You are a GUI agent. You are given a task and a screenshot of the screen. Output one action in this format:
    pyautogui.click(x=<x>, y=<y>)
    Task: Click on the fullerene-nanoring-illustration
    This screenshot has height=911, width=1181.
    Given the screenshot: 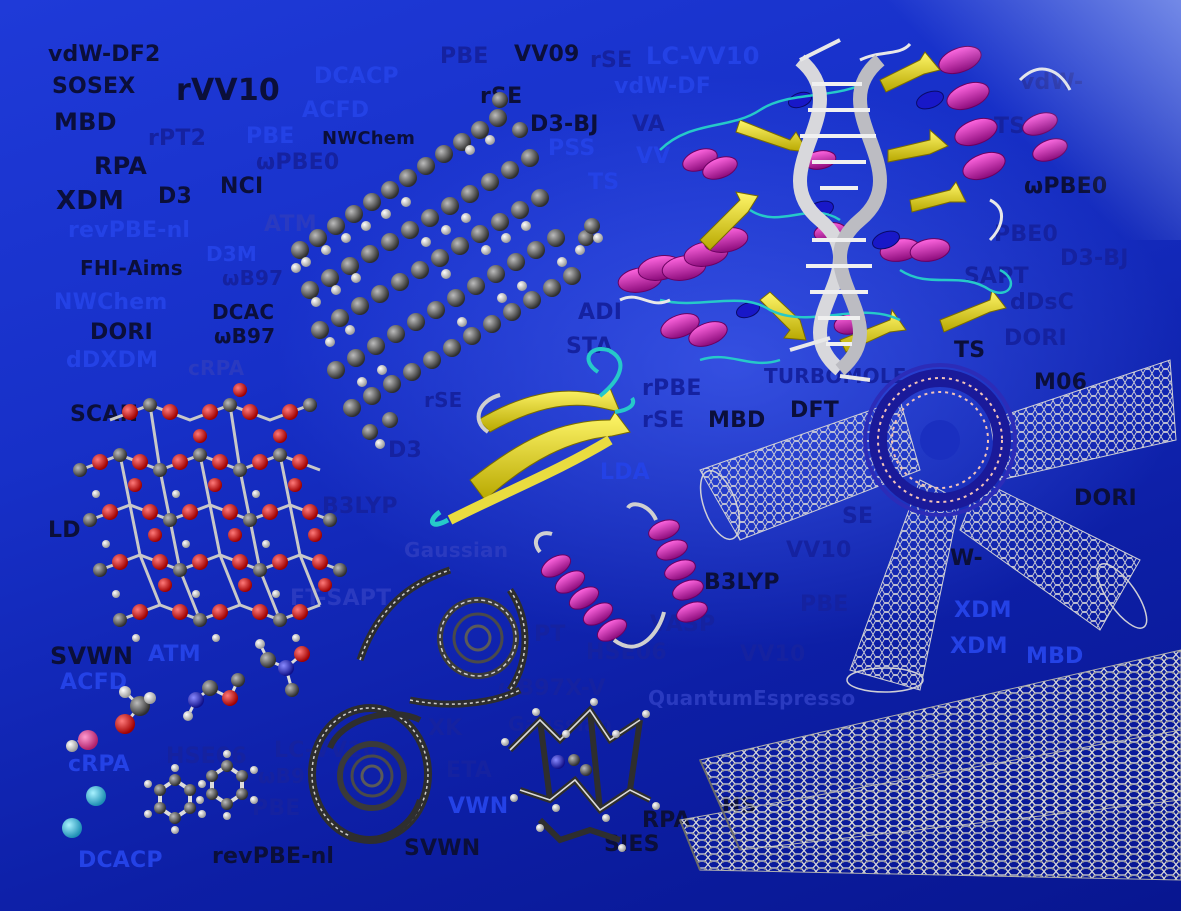 What is the action you would take?
    pyautogui.click(x=418, y=705)
    